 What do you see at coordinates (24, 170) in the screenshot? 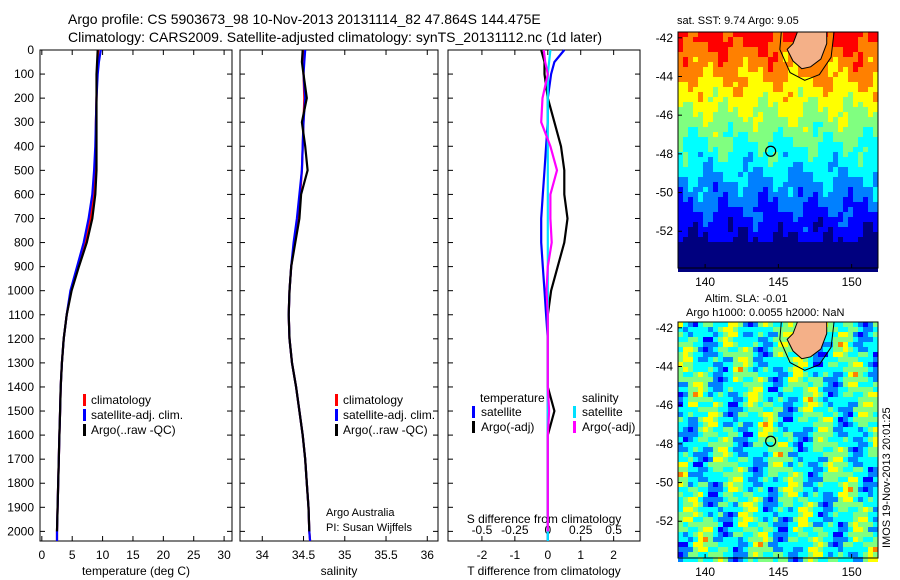
I see `y-tick-label: 500` at bounding box center [24, 170].